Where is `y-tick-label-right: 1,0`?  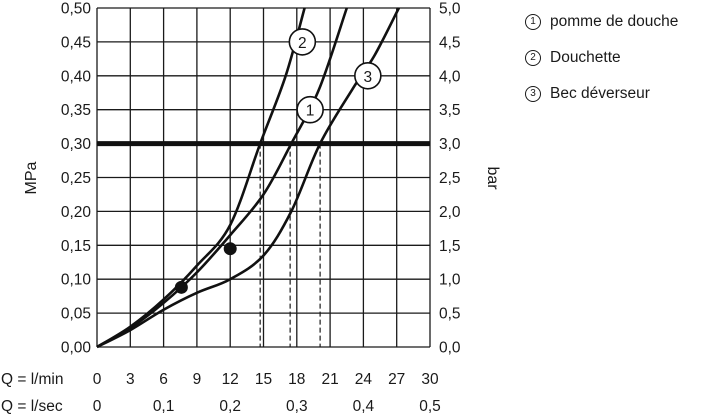
y-tick-label-right: 1,0 is located at coordinates (450, 280).